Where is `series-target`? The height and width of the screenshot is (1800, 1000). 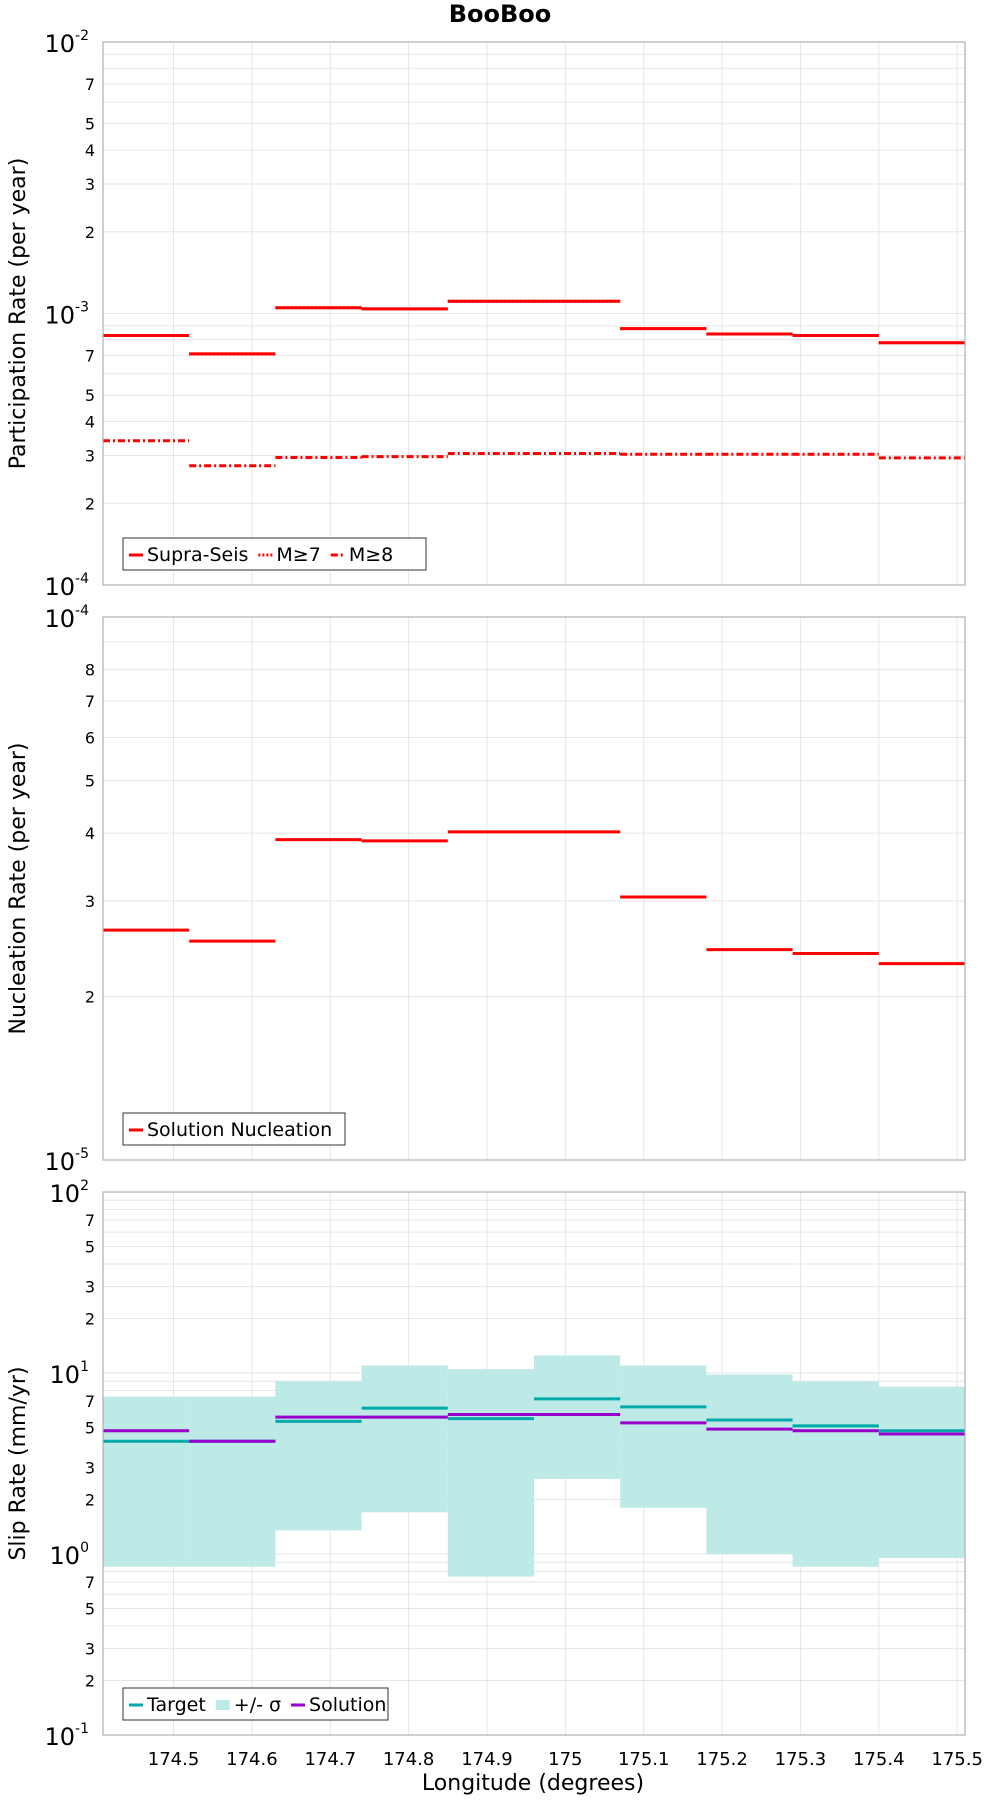 series-target is located at coordinates (534, 1420).